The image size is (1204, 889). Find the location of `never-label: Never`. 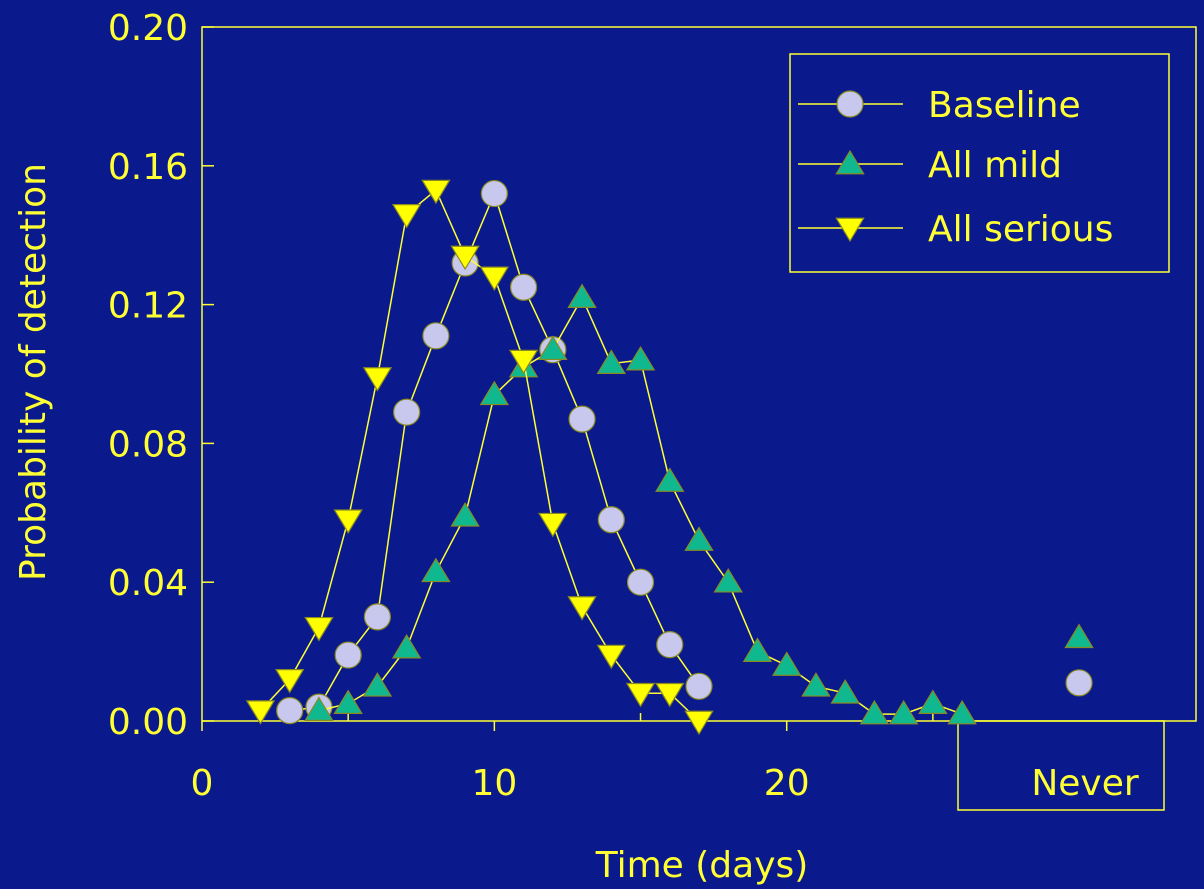

never-label: Never is located at coordinates (1085, 783).